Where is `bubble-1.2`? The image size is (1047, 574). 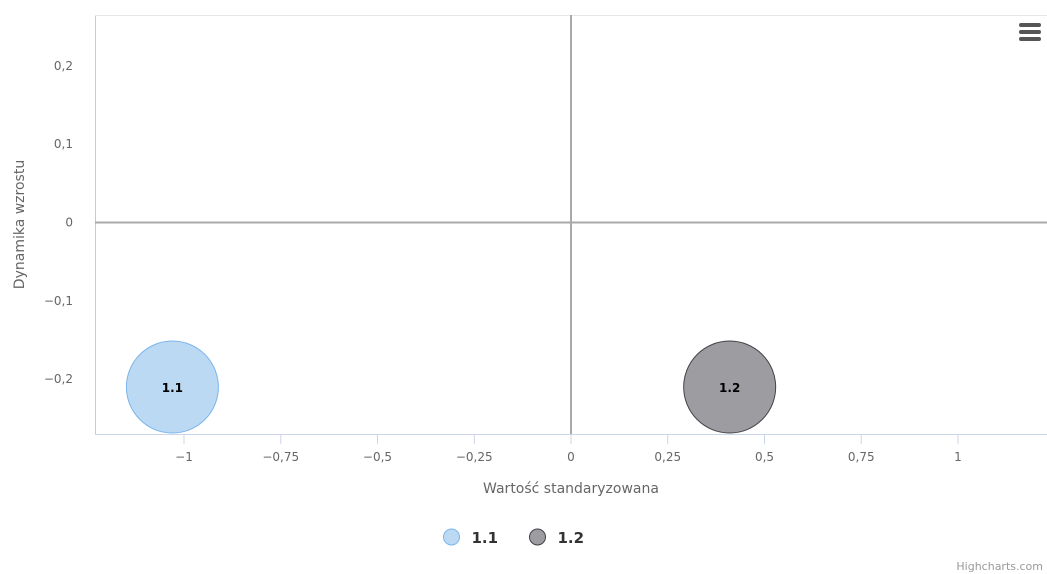
bubble-1.2 is located at coordinates (730, 387).